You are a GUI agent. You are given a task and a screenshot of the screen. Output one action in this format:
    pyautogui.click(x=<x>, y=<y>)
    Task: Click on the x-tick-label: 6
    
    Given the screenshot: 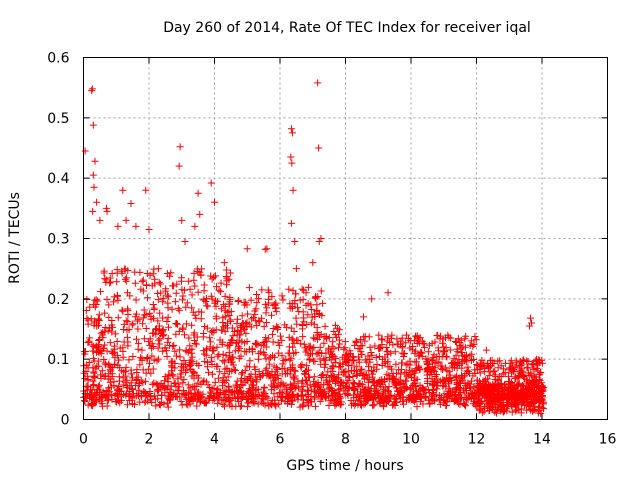 What is the action you would take?
    pyautogui.click(x=280, y=440)
    